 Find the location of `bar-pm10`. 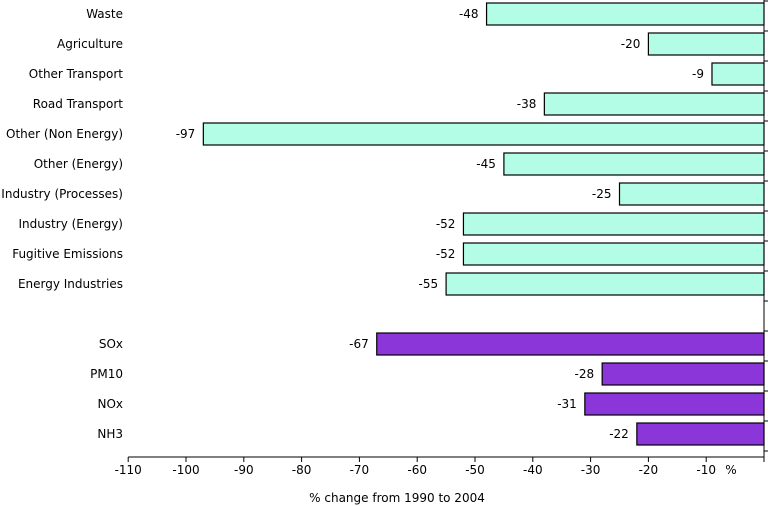

bar-pm10 is located at coordinates (683, 374).